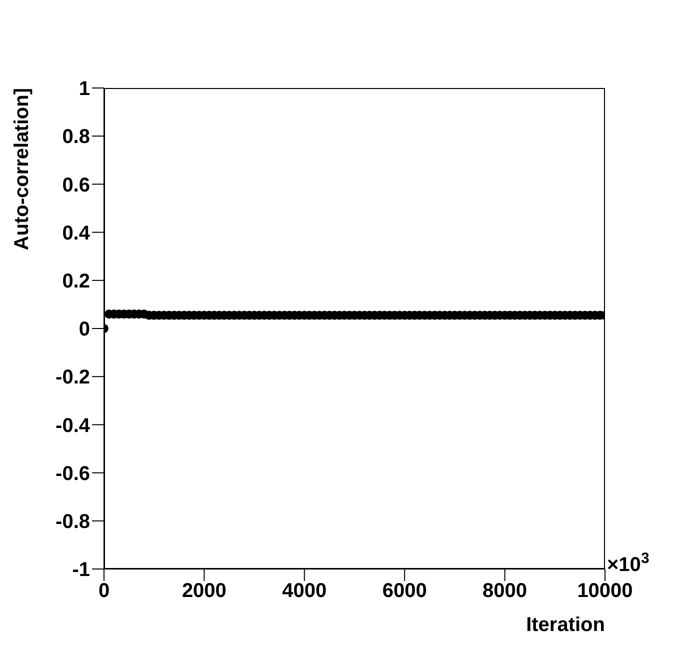 The width and height of the screenshot is (696, 672). I want to click on text: ×10$^{3}$, so click(628, 563).